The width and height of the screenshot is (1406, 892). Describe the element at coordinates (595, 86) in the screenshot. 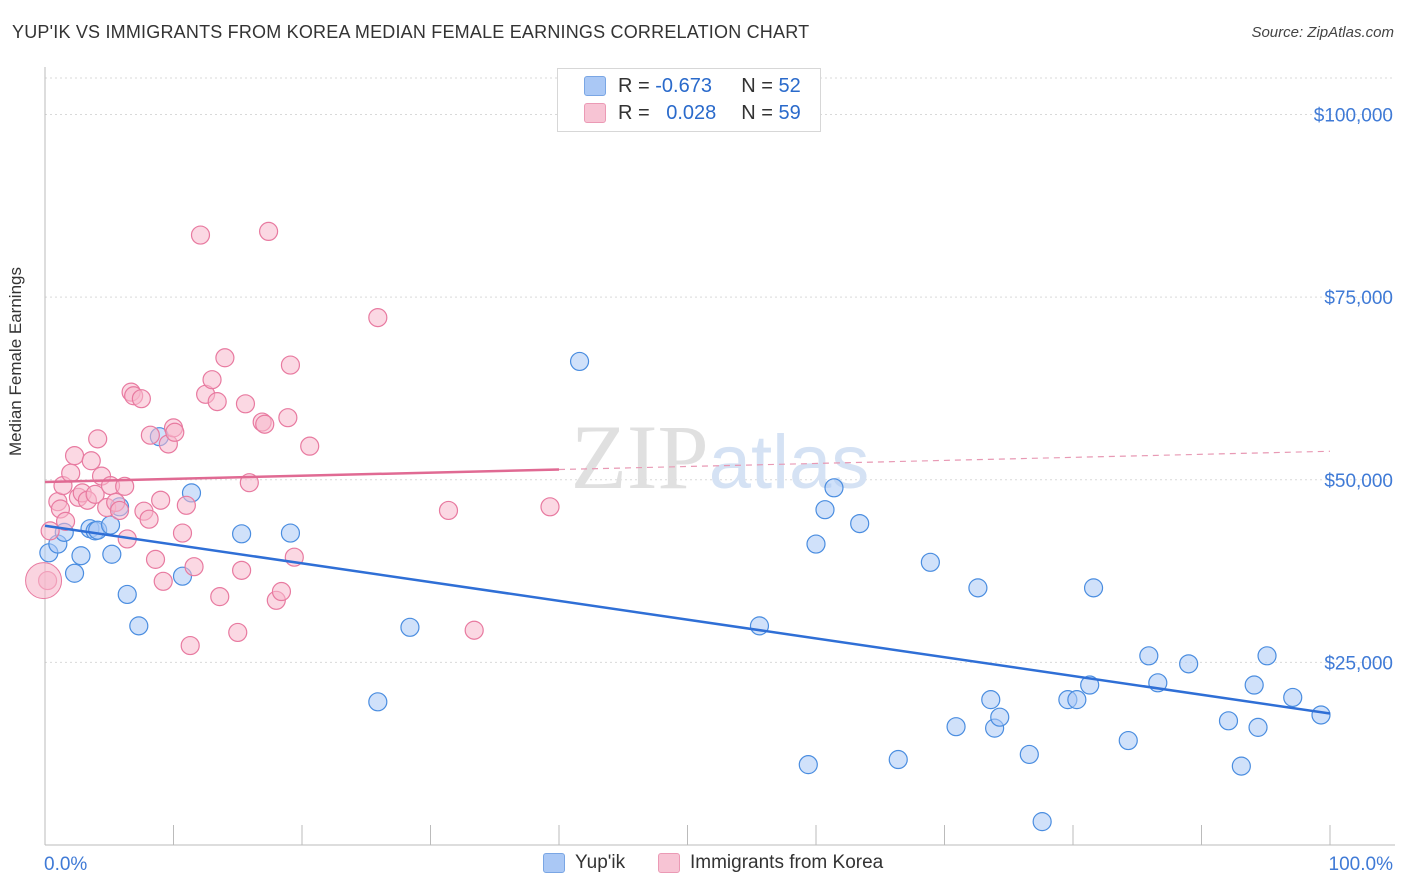

I see `legend-swatch-yupik` at that location.